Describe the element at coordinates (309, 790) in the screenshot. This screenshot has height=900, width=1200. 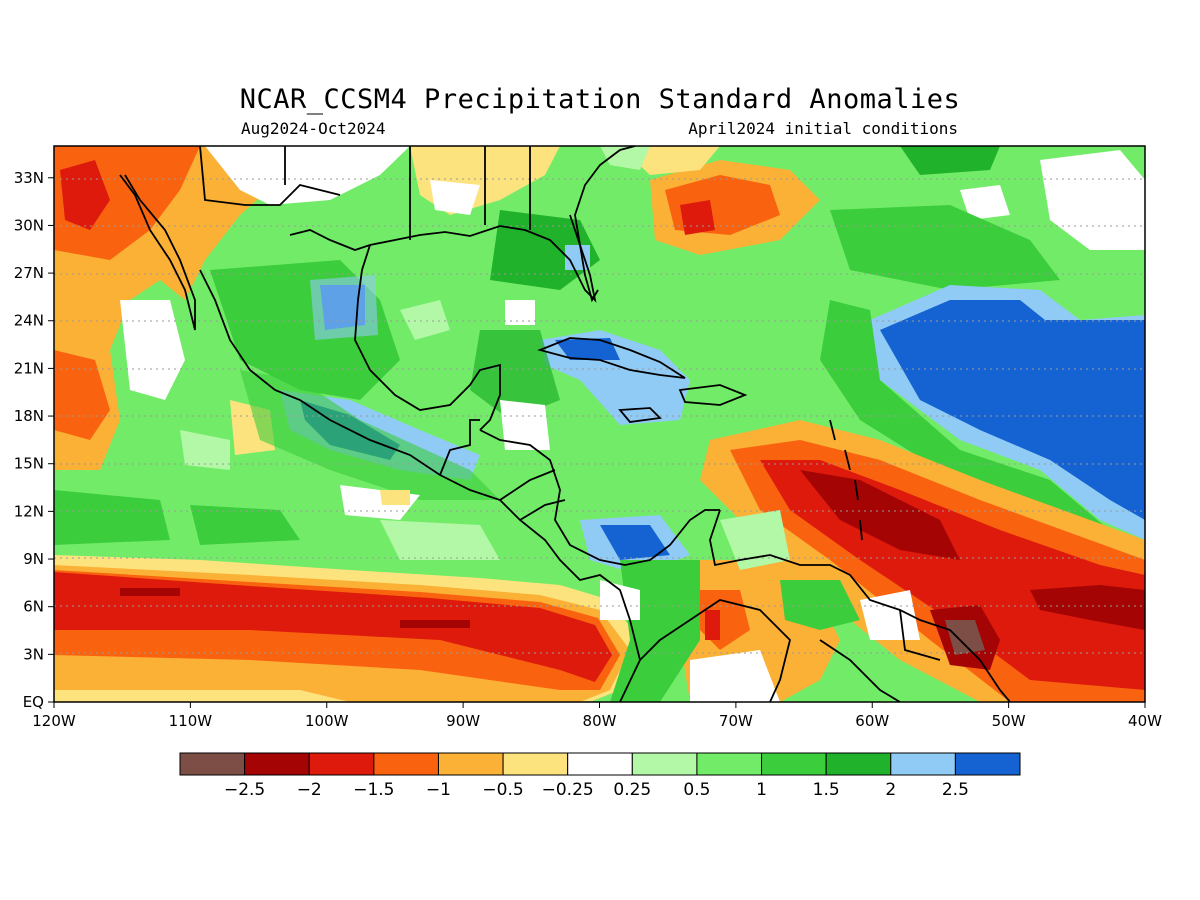
I see `colorbar-label: −2` at that location.